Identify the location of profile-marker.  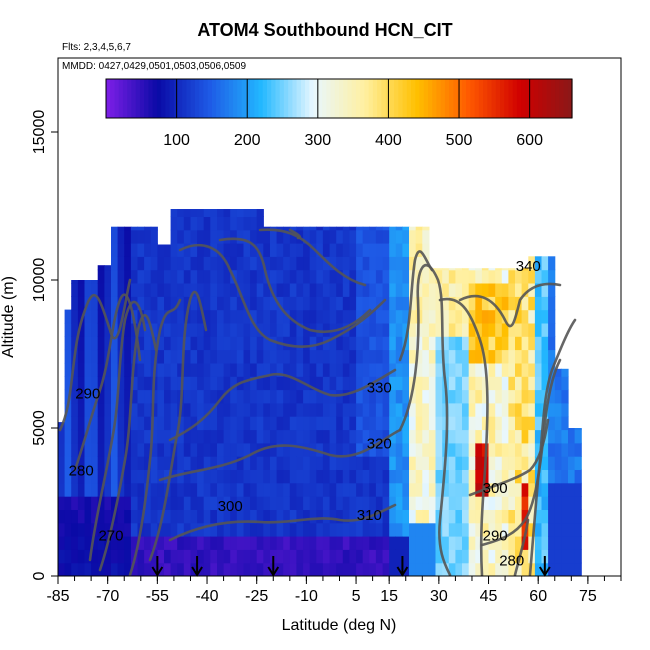
(544, 566).